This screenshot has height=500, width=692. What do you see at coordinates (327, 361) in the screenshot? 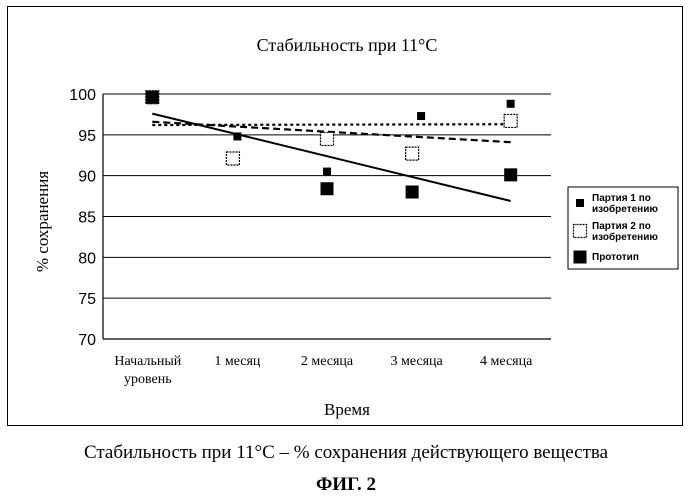
I see `x-tick-label: 2 месяца` at bounding box center [327, 361].